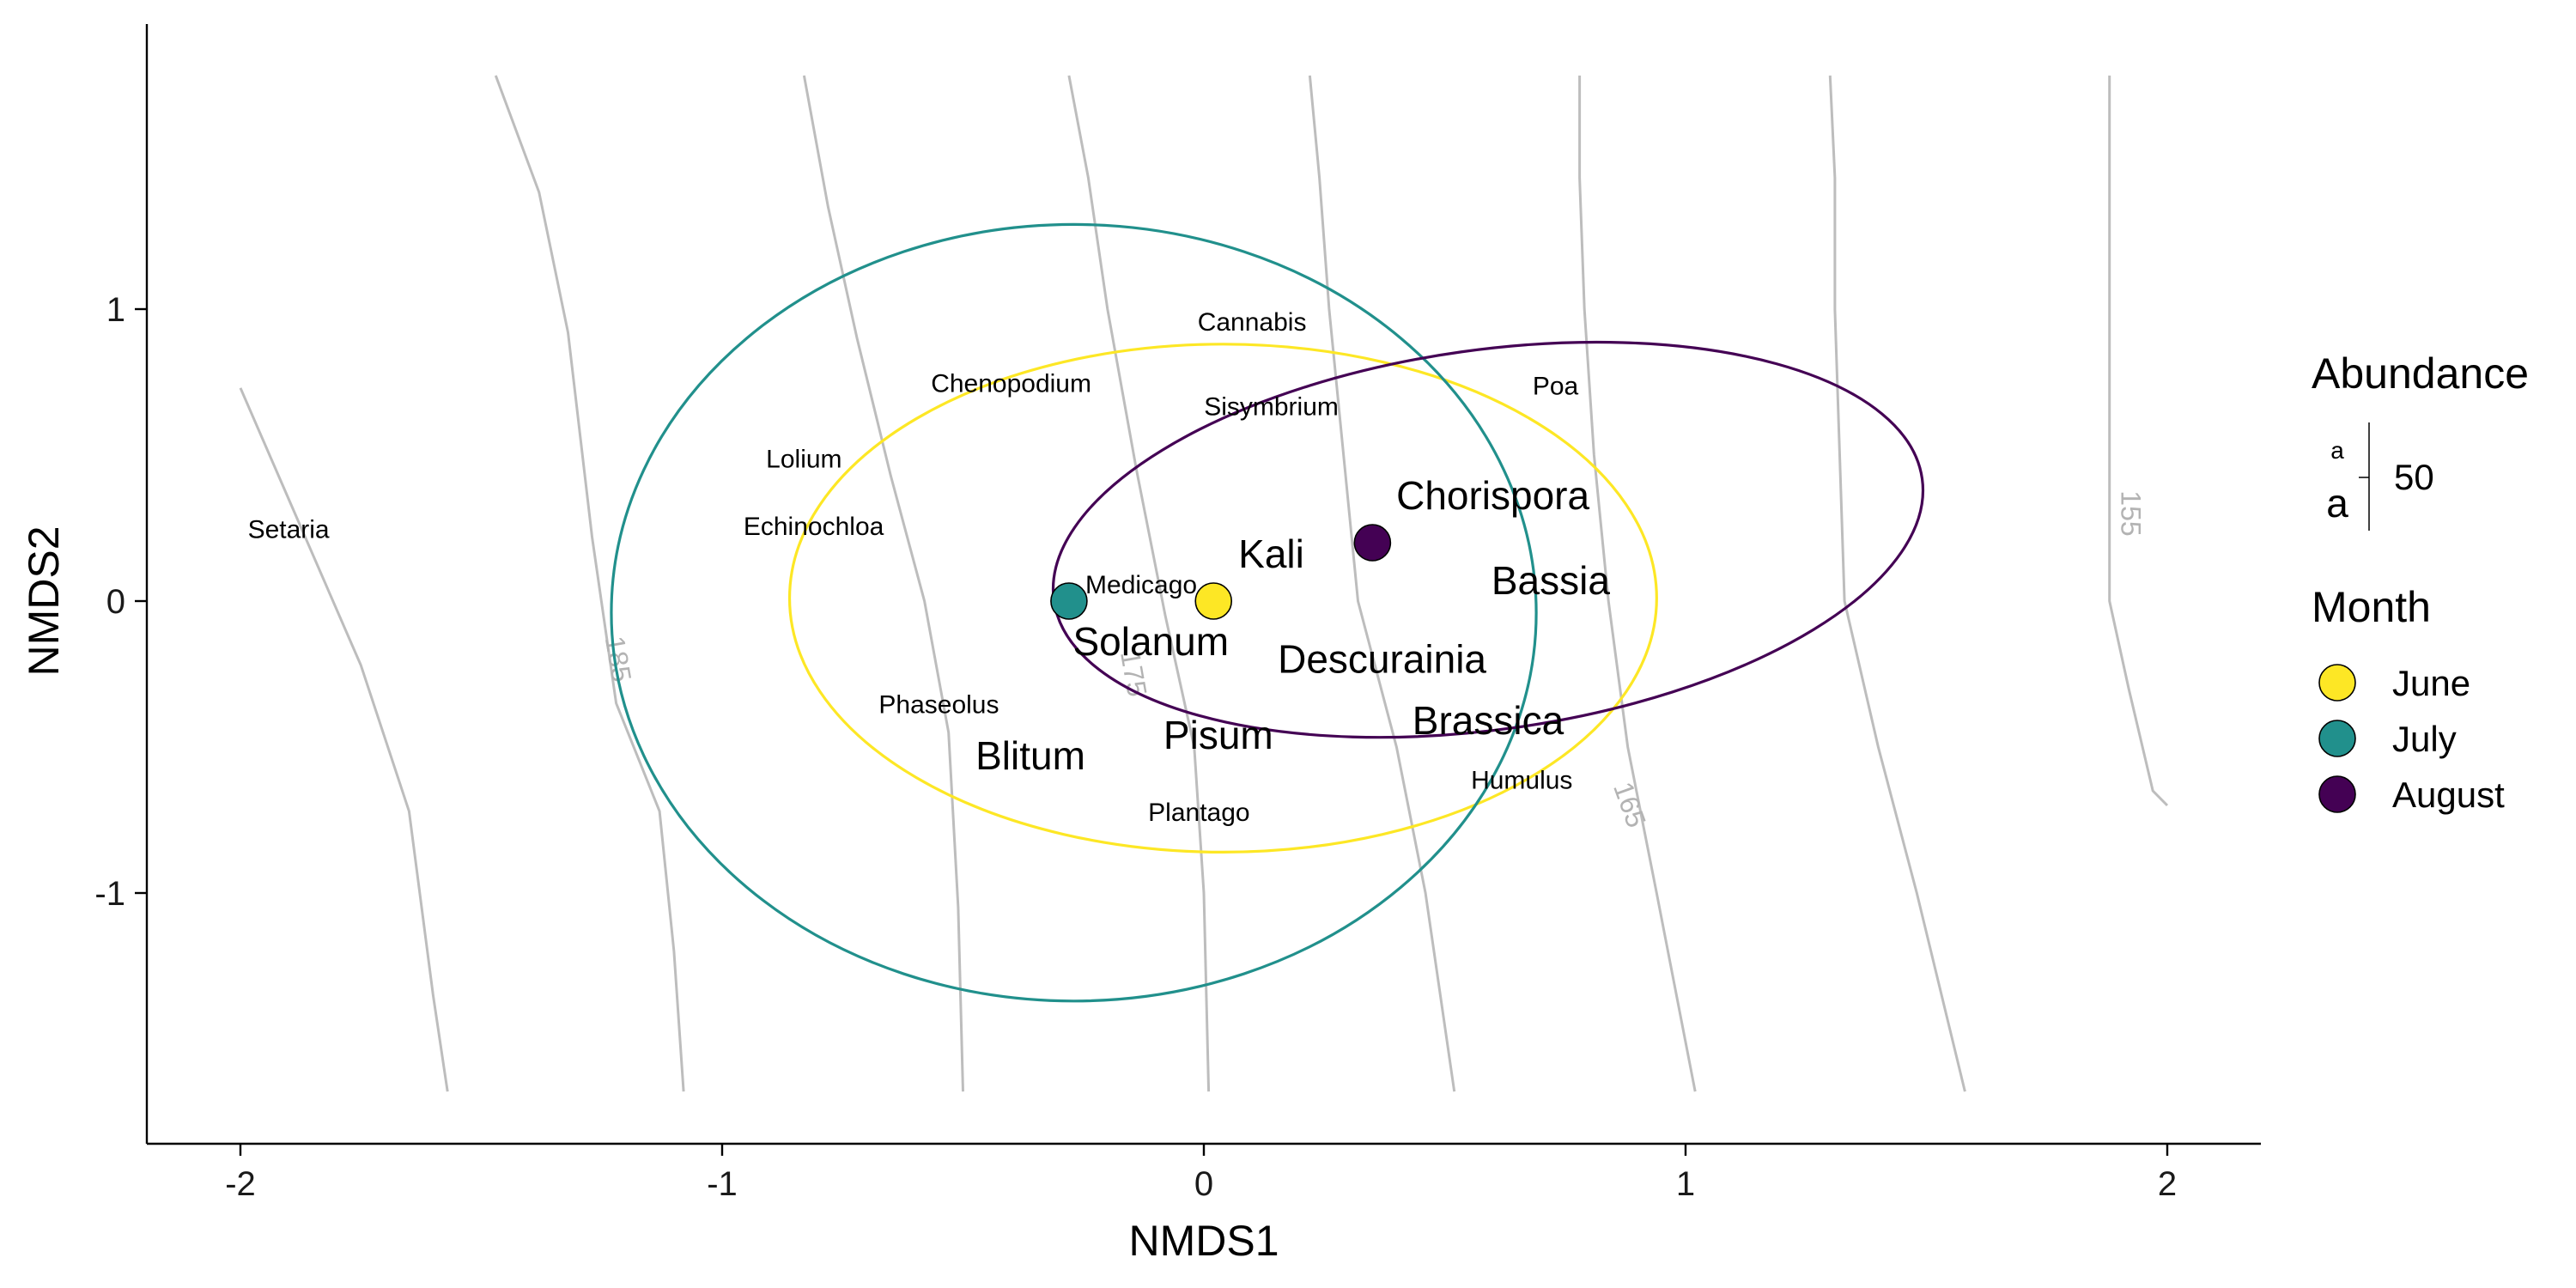 The width and height of the screenshot is (2576, 1288). Describe the element at coordinates (1252, 323) in the screenshot. I see `species-label-cannabis: Cannabis` at that location.